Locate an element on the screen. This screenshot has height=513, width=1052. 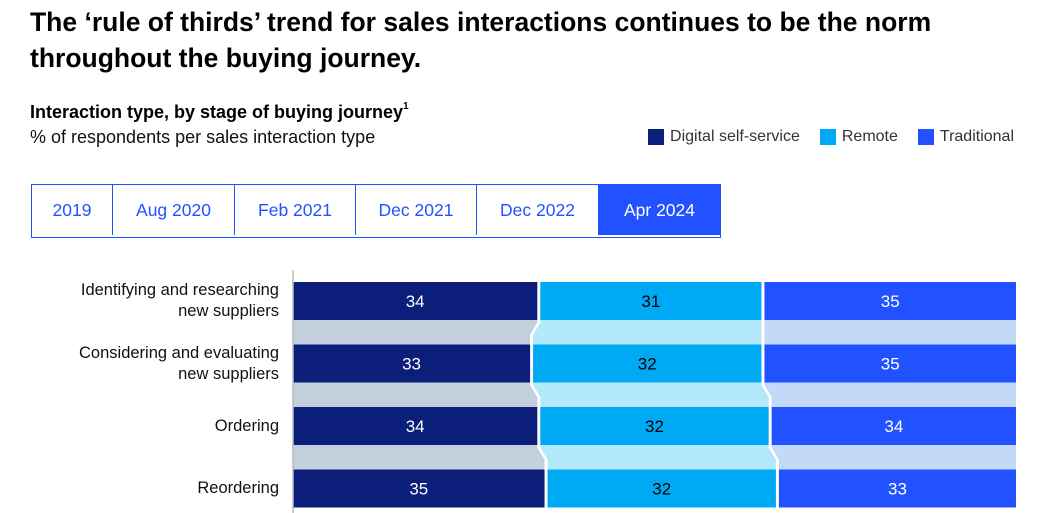
value-label-digital: 33 is located at coordinates (411, 364).